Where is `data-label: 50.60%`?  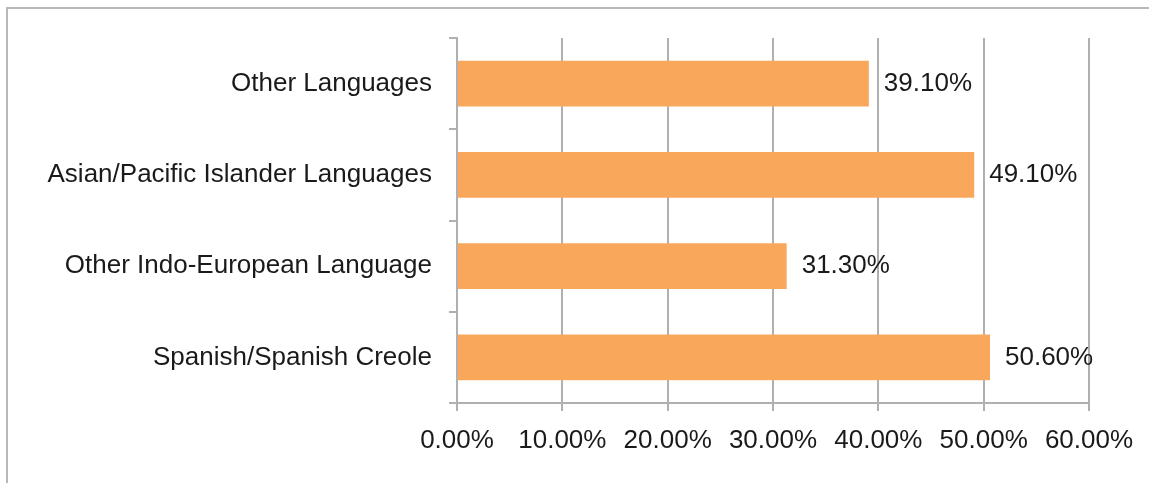 data-label: 50.60% is located at coordinates (1049, 355).